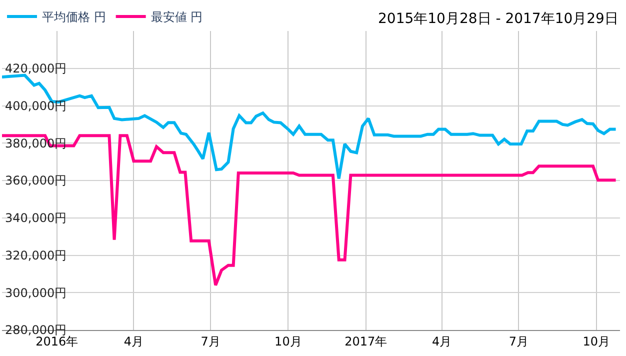 This screenshot has width=626, height=356. Describe the element at coordinates (36, 181) in the screenshot. I see `y-tick-label: 360,000円` at that location.